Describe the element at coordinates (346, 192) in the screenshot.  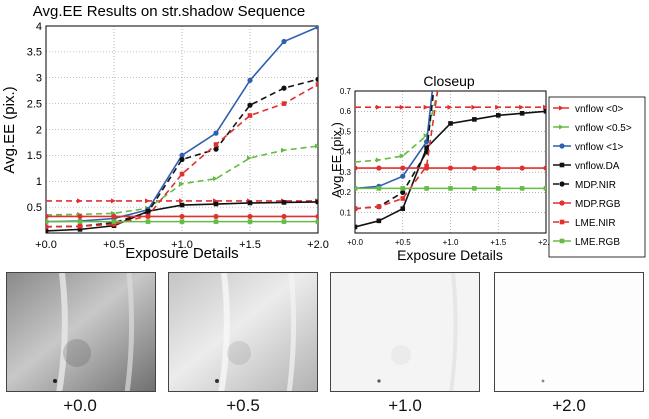
I see `closeup-ytick-label: 0.2` at that location.